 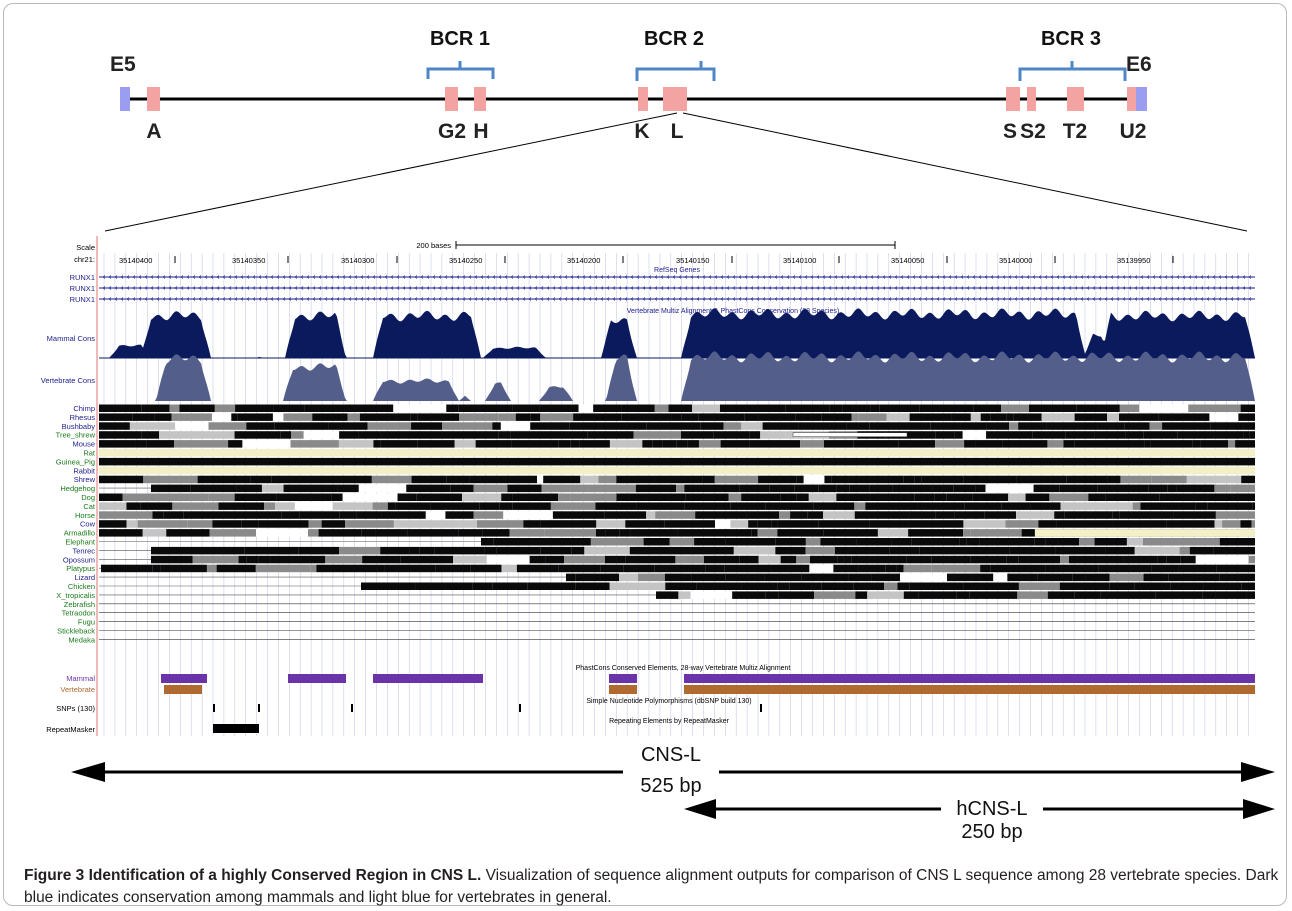 What do you see at coordinates (677, 470) in the screenshot?
I see `species-row-block` at bounding box center [677, 470].